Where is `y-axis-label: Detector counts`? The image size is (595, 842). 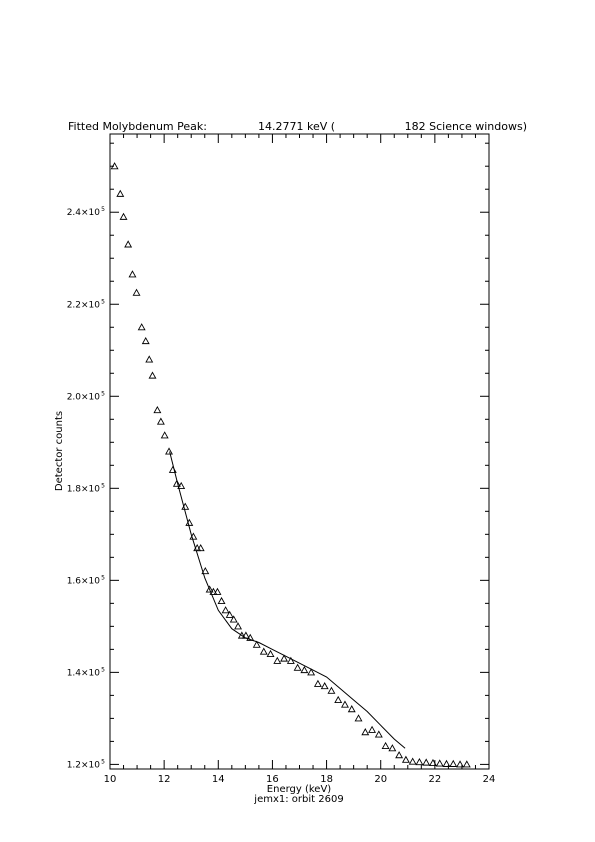
y-axis-label: Detector counts is located at coordinates (59, 451).